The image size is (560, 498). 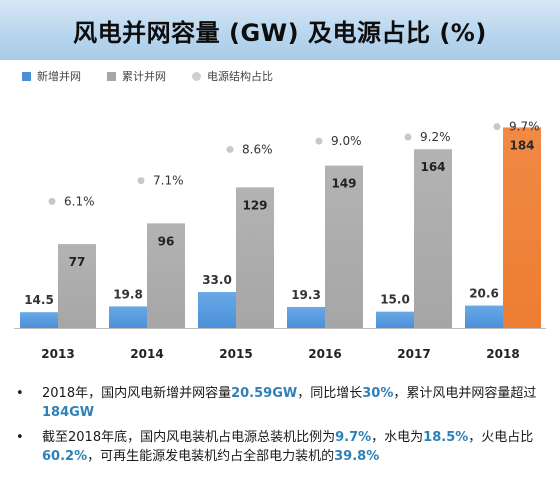 What do you see at coordinates (257, 149) in the screenshot?
I see `share-label: 8.6%` at bounding box center [257, 149].